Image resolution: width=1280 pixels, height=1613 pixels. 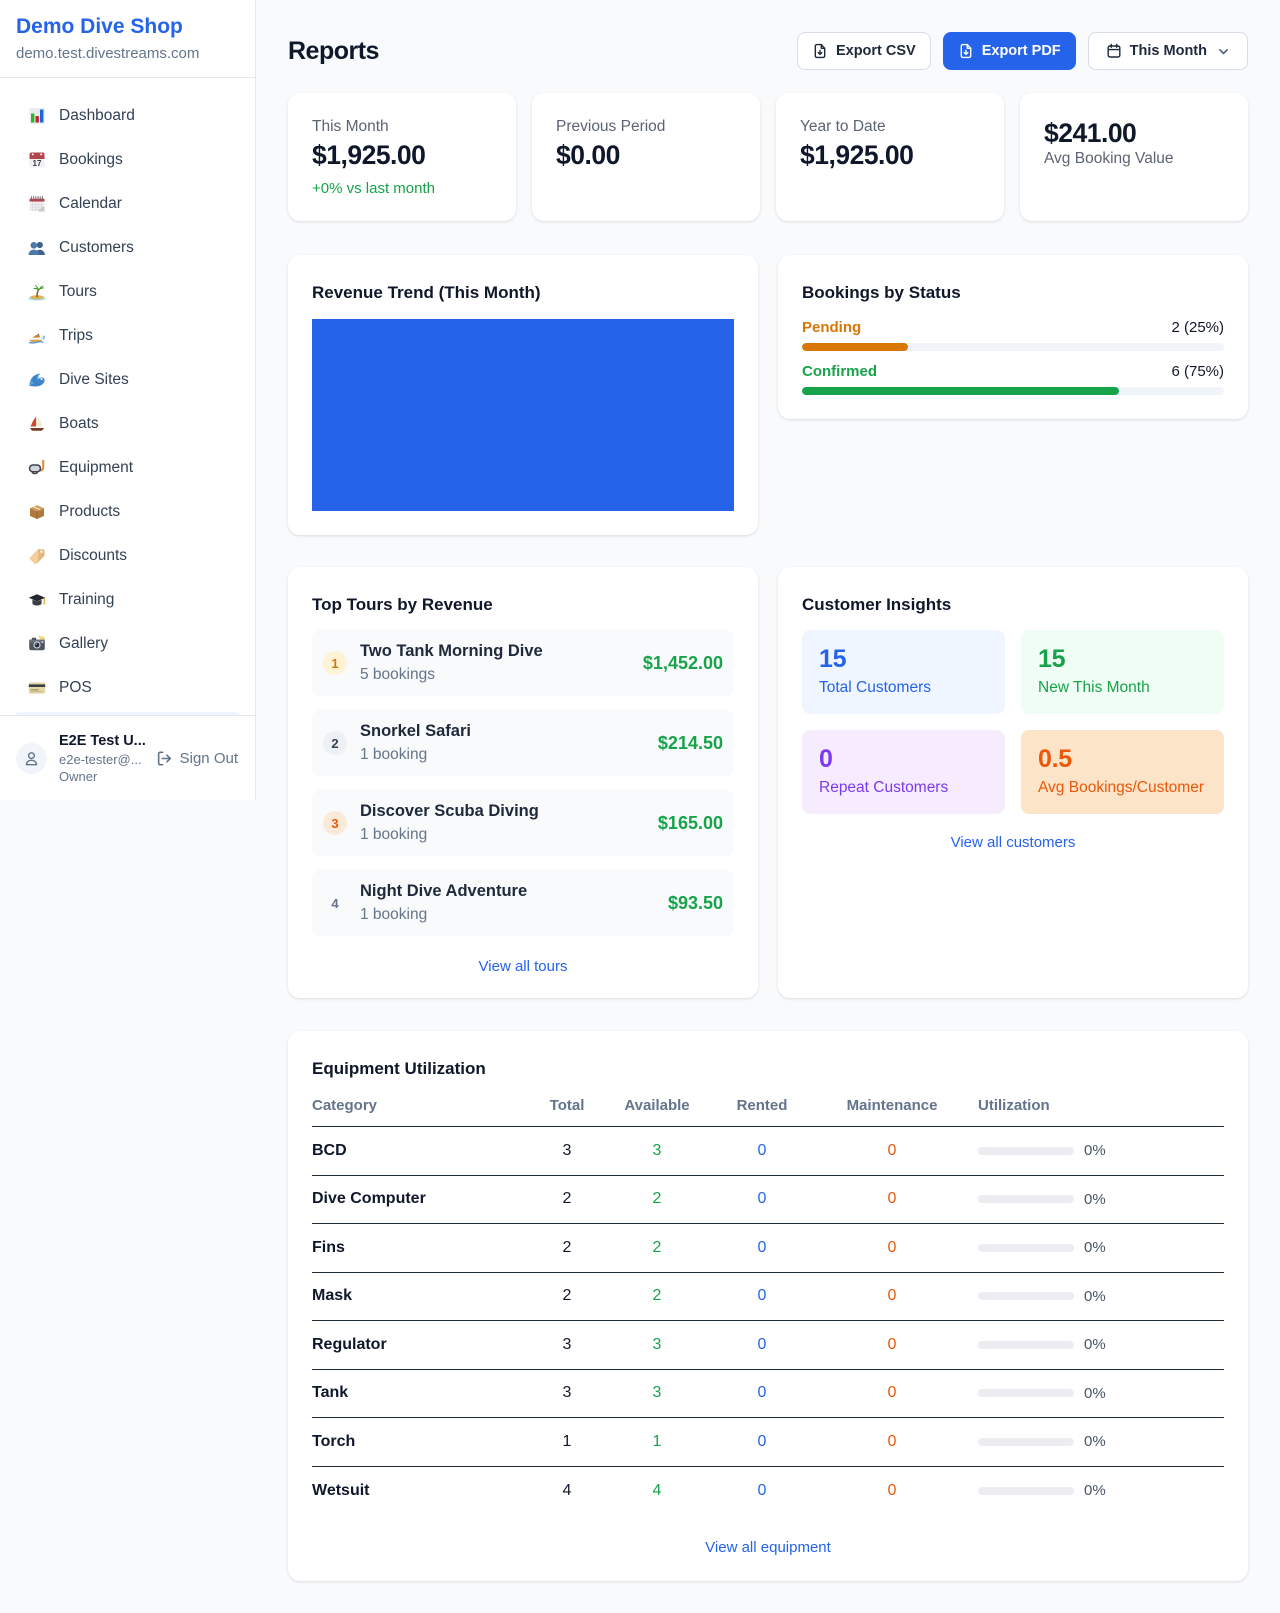 What do you see at coordinates (37, 163) in the screenshot?
I see `svg-text: 17` at bounding box center [37, 163].